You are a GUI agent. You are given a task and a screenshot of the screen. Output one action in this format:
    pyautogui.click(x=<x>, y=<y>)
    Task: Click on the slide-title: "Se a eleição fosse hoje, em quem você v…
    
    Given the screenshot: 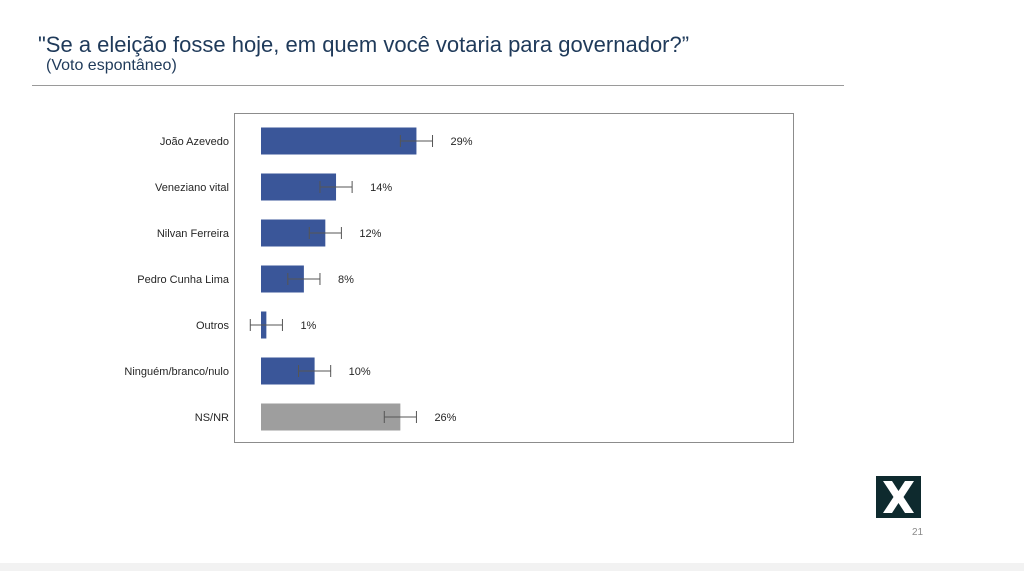 What is the action you would take?
    pyautogui.click(x=364, y=44)
    